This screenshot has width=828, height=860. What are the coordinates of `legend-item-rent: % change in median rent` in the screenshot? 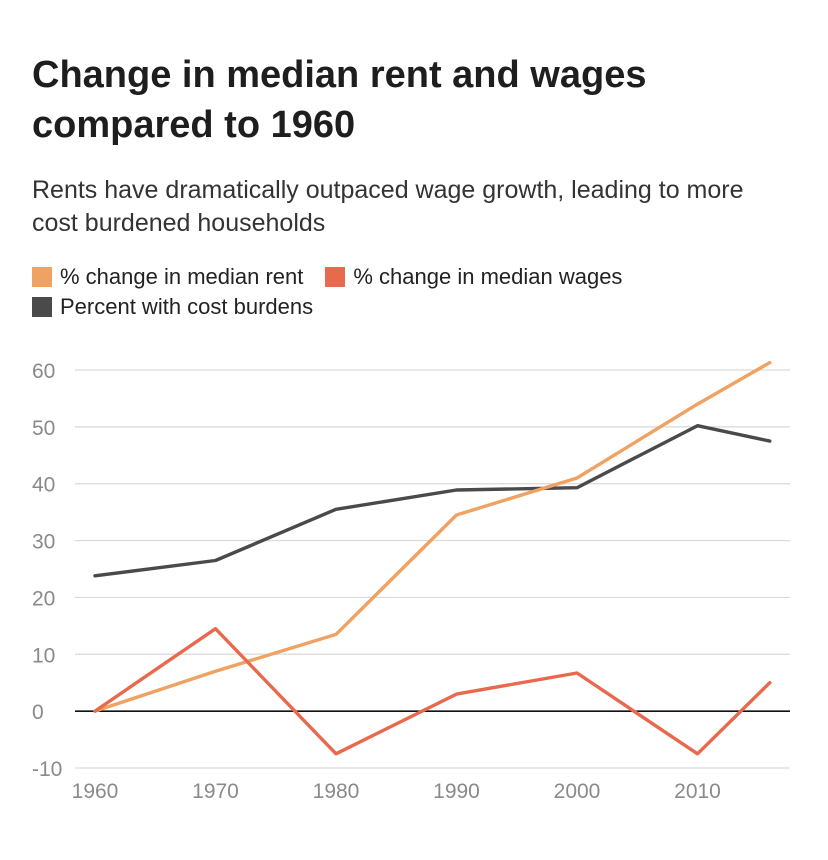 It's located at (167, 277).